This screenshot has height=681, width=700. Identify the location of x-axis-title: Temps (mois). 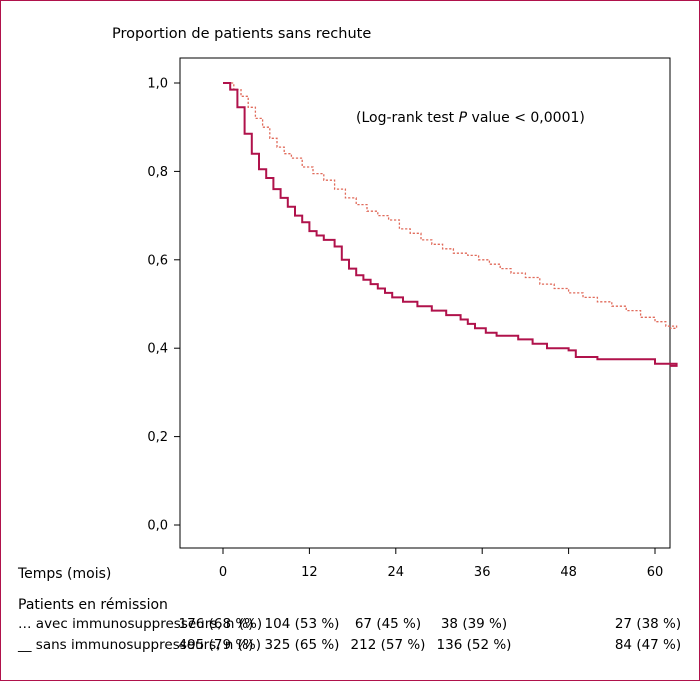
(65, 574).